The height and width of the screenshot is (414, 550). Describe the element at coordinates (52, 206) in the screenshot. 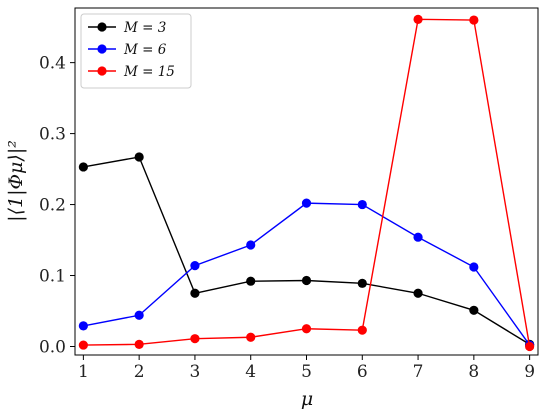

I see `y-tick-label: 0.2` at that location.